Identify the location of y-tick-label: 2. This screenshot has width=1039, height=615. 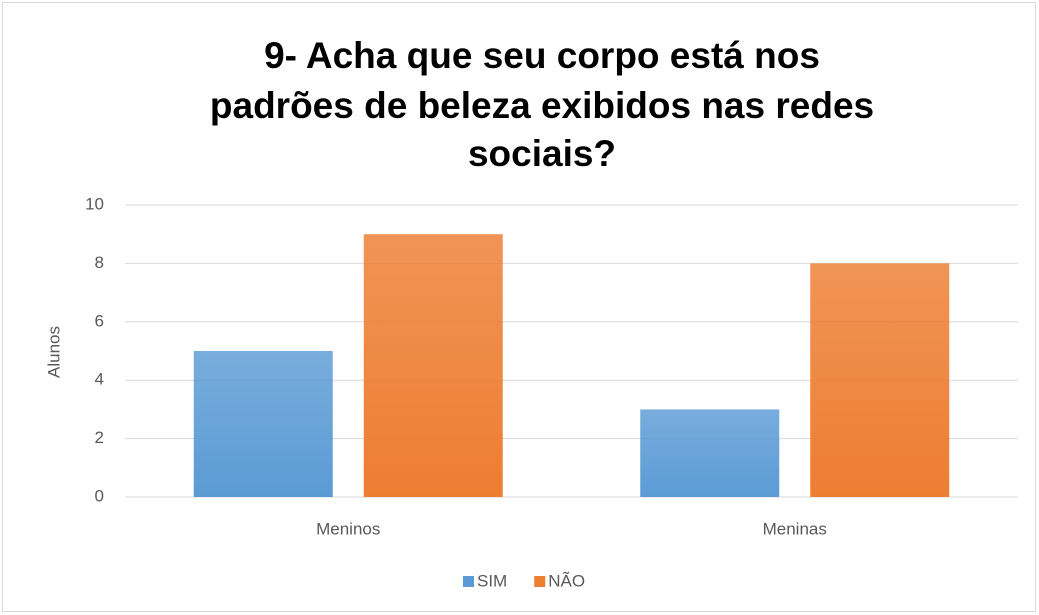
(99, 437).